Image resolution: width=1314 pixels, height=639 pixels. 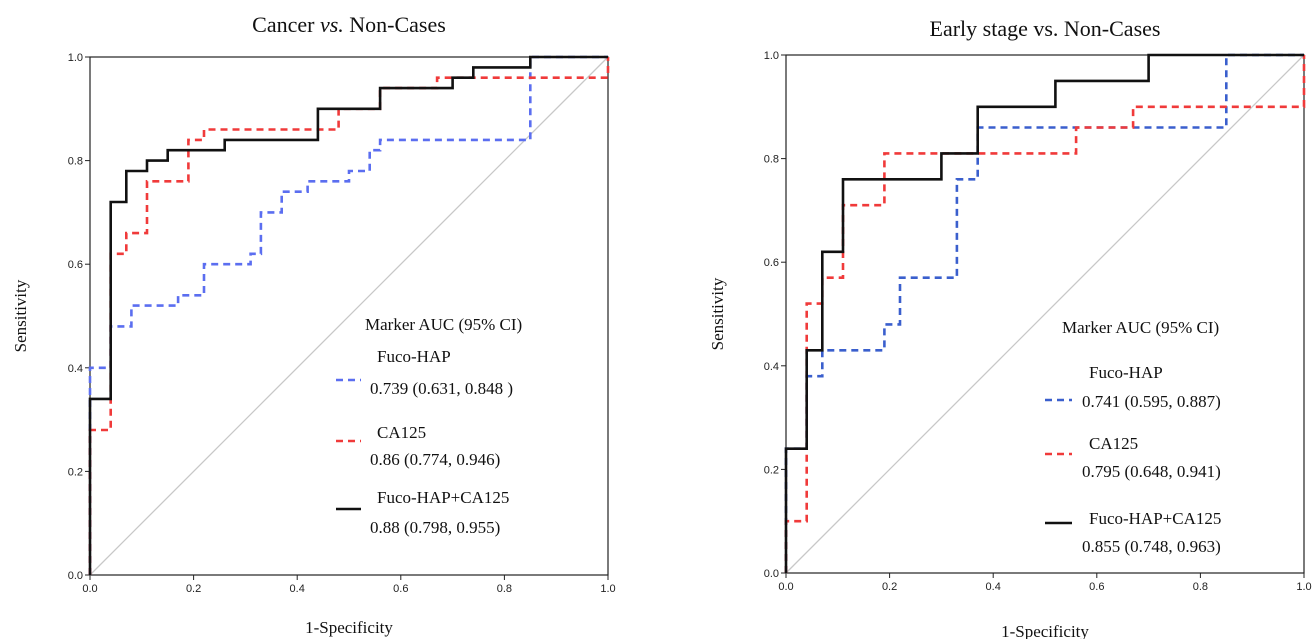 I want to click on legend-auc-value: 0.86 (0.774, 0.946), so click(x=435, y=459).